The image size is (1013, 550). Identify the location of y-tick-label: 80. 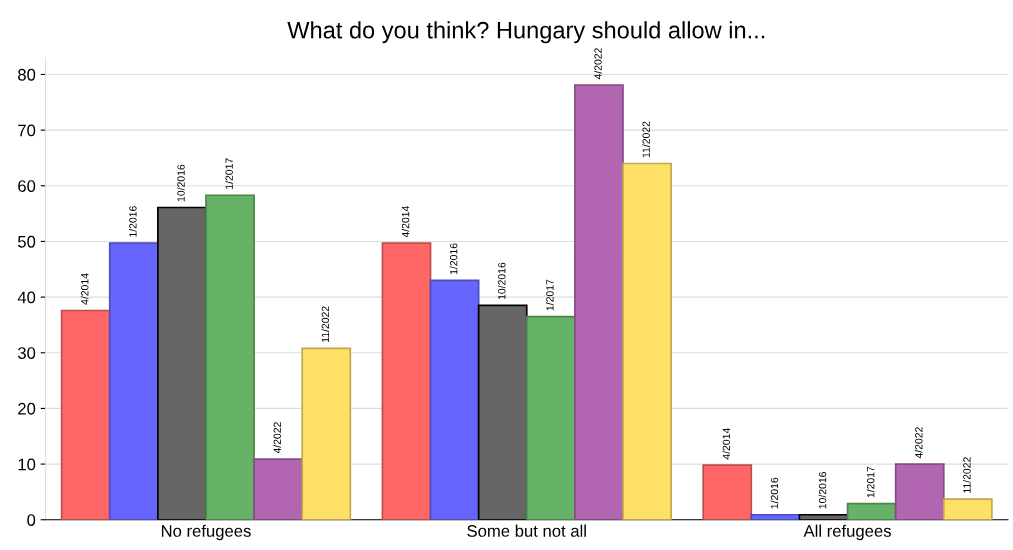
(27, 74).